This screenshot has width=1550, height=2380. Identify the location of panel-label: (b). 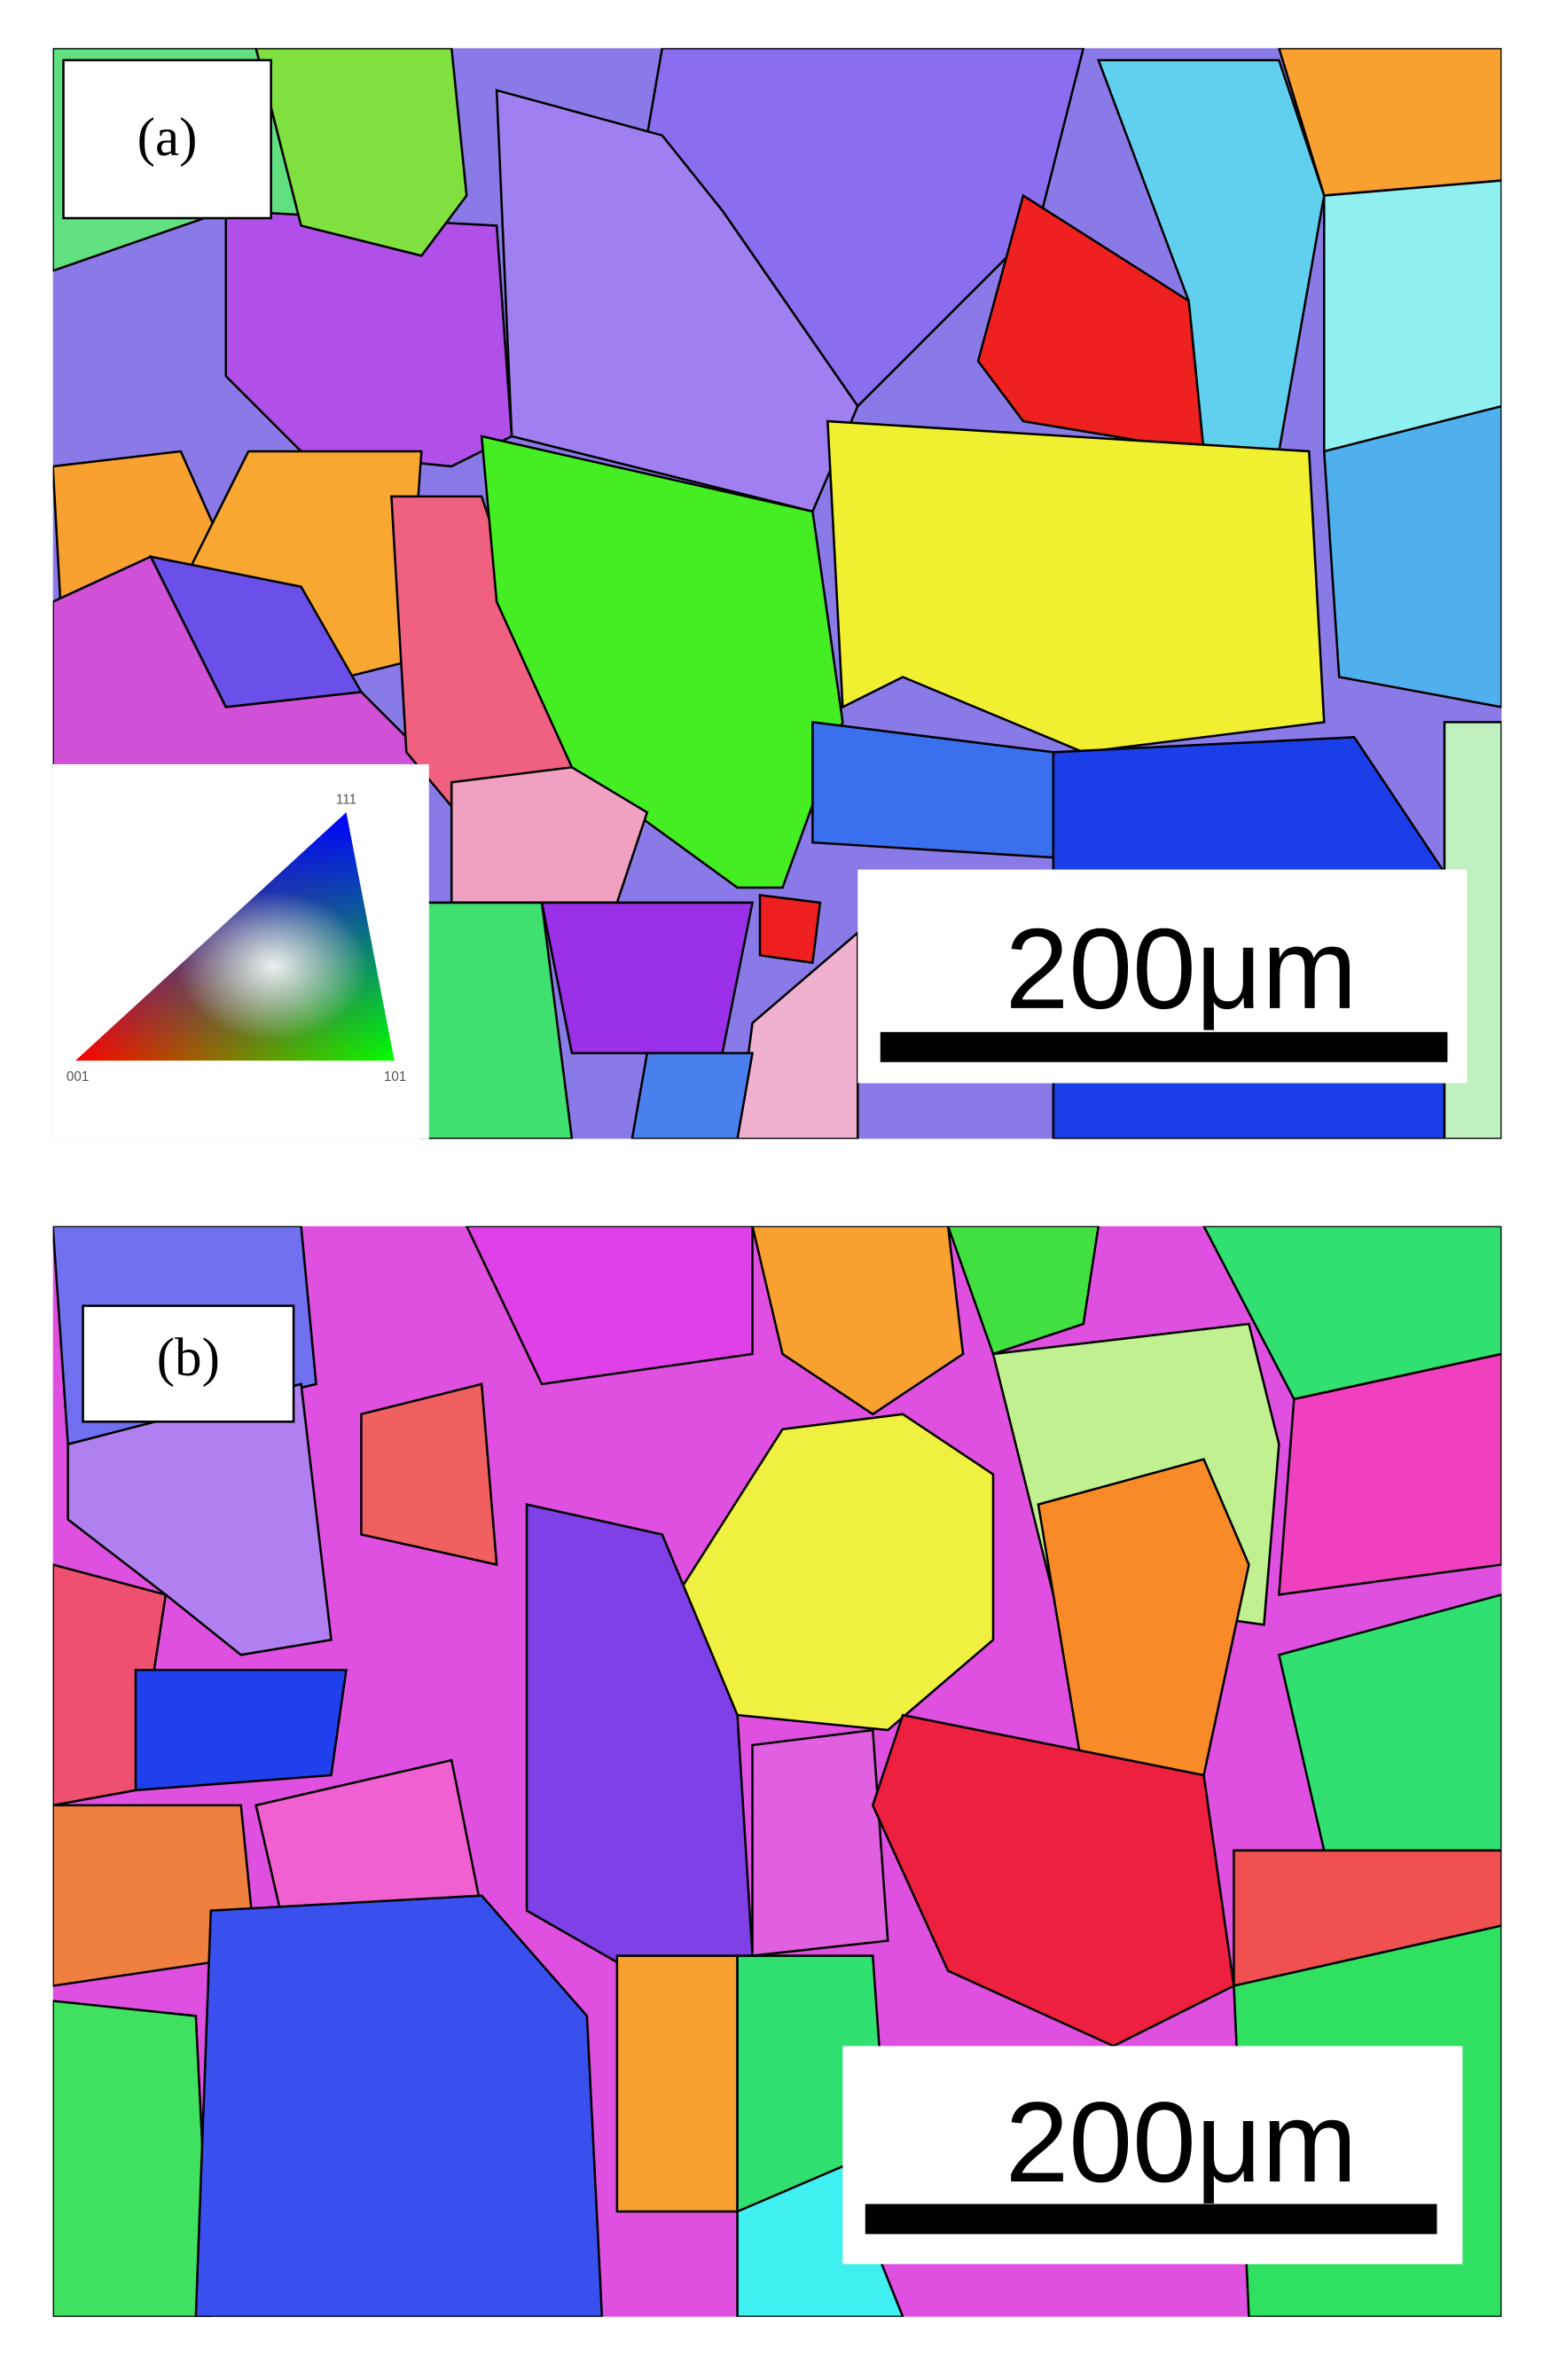
(188, 1358).